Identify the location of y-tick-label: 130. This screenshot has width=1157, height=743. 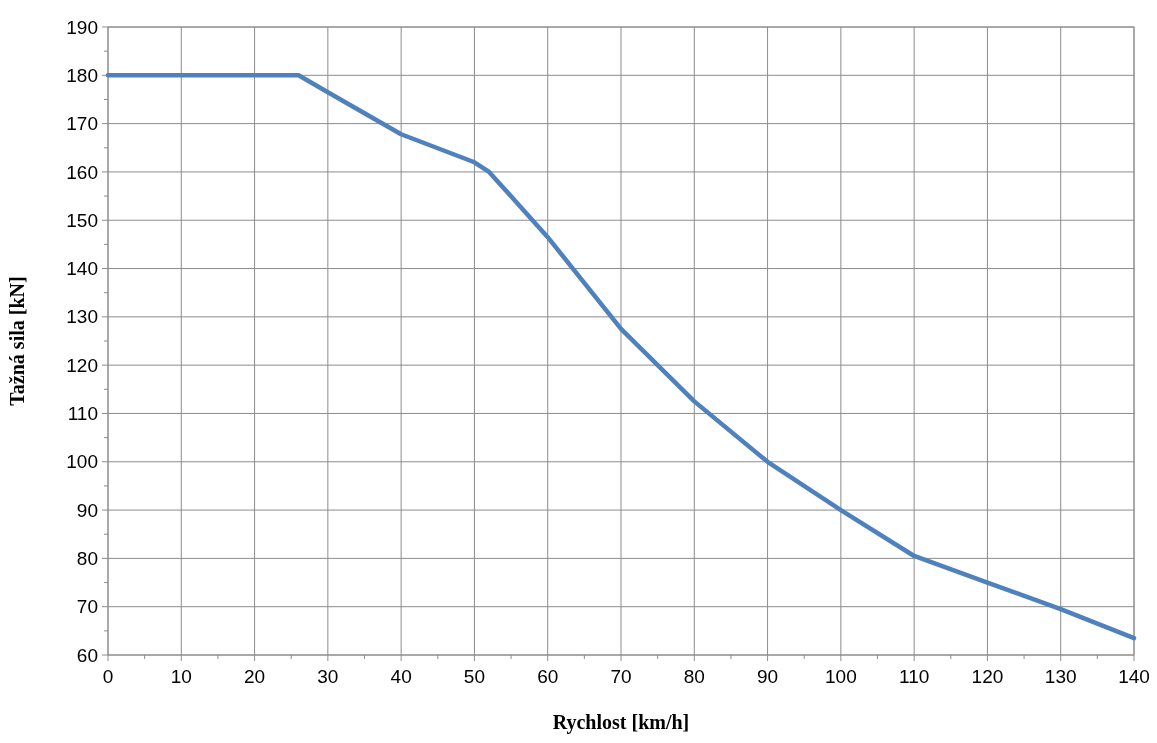
(82, 317).